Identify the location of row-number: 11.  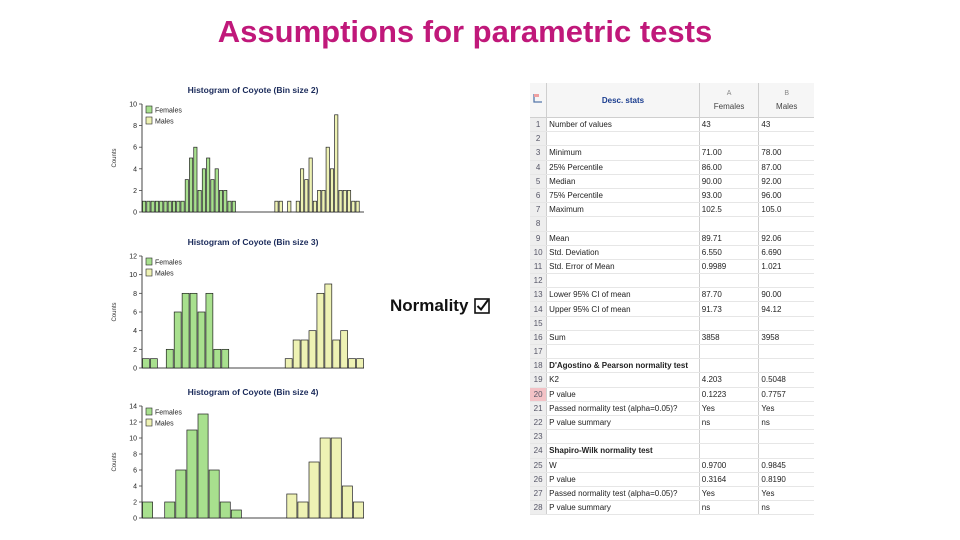
(539, 267).